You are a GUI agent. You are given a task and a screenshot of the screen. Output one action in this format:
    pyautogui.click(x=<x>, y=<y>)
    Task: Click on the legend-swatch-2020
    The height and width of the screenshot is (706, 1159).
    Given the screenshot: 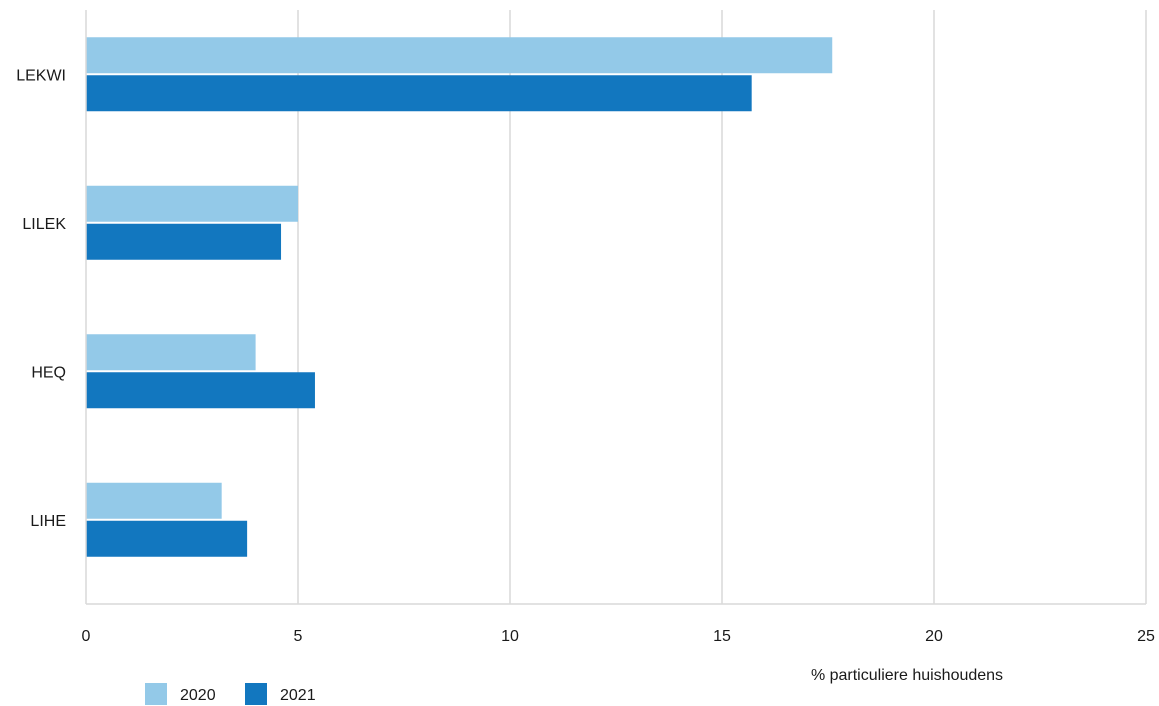 What is the action you would take?
    pyautogui.click(x=156, y=694)
    